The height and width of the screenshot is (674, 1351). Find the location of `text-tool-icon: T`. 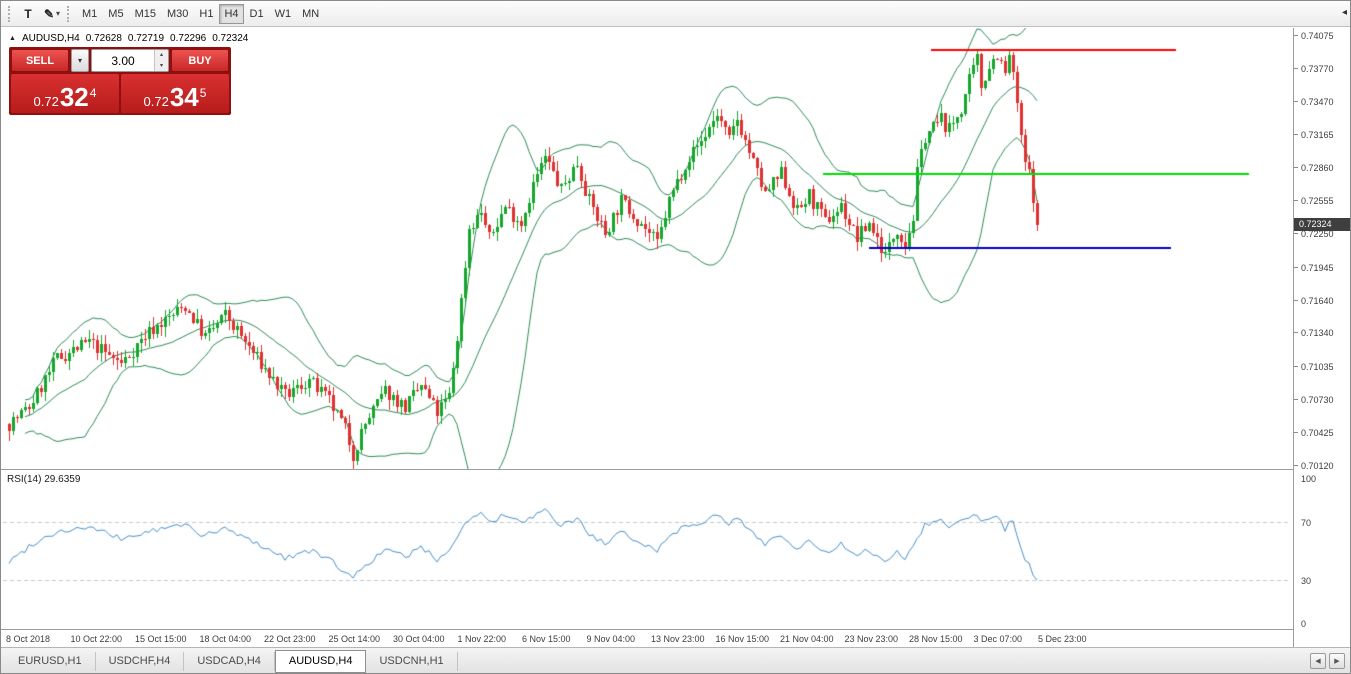

text-tool-icon: T is located at coordinates (28, 13).